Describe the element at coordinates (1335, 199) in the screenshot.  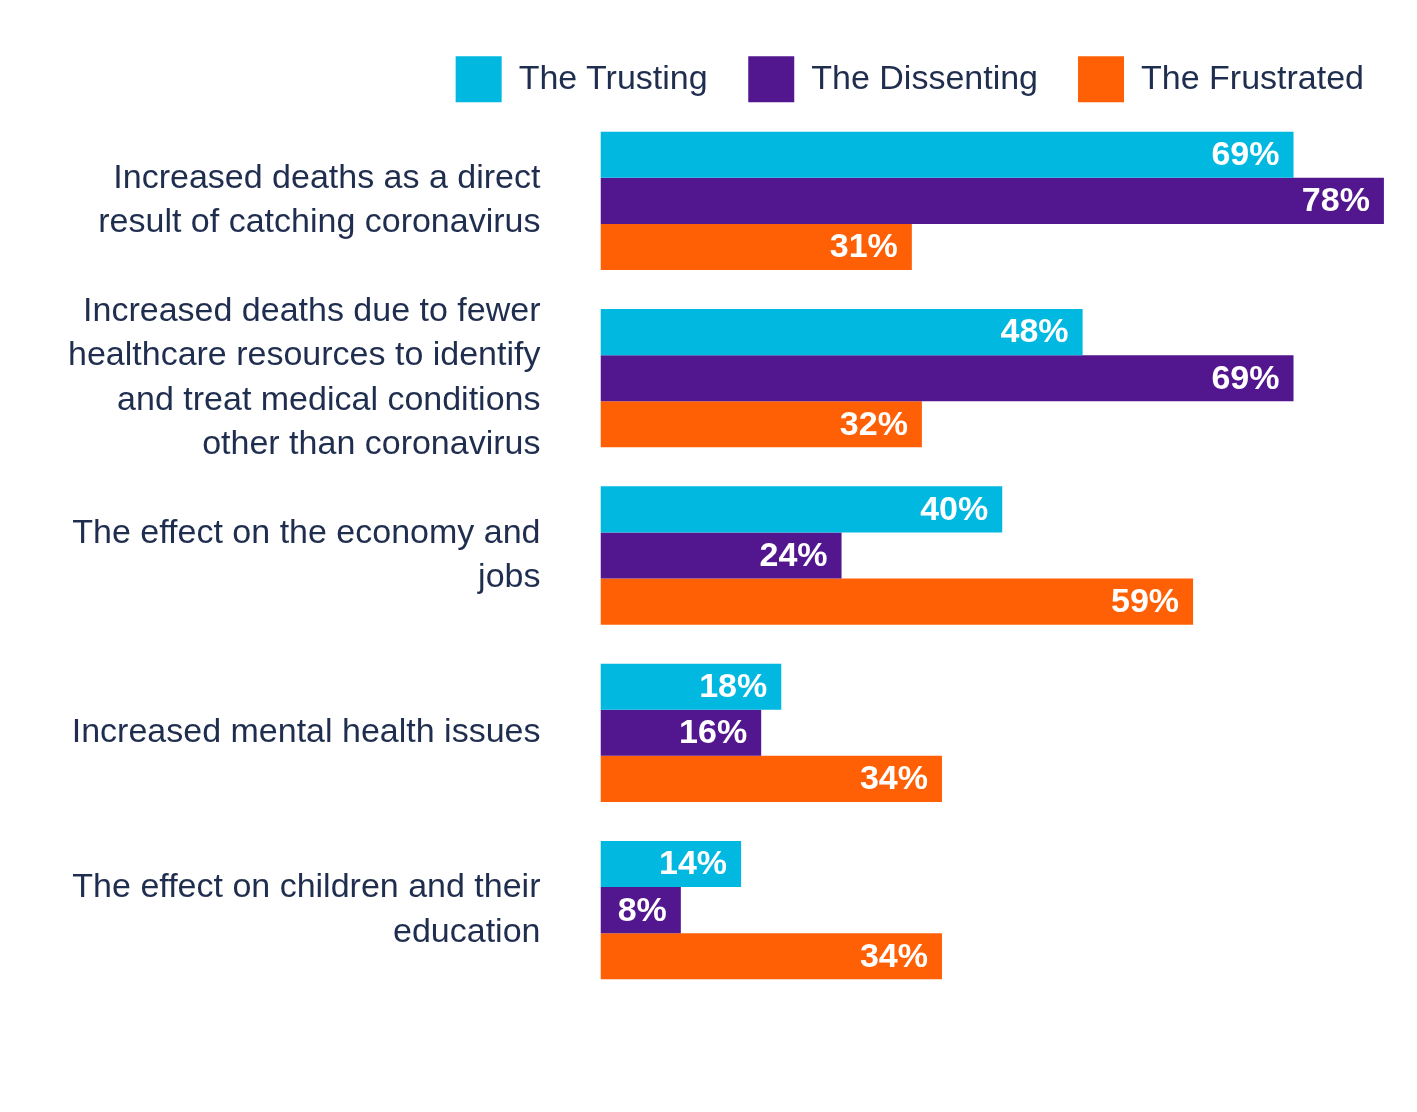
I see `data-label: 78%` at that location.